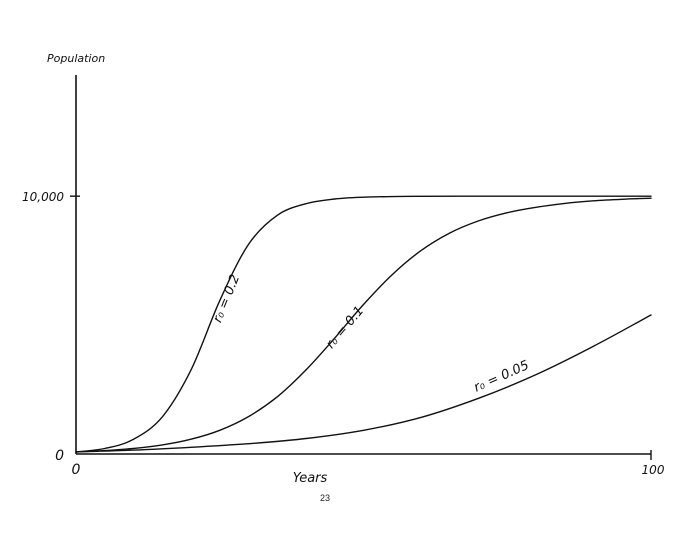 This screenshot has height=550, width=673. I want to click on y-tick-label: 0, so click(59, 456).